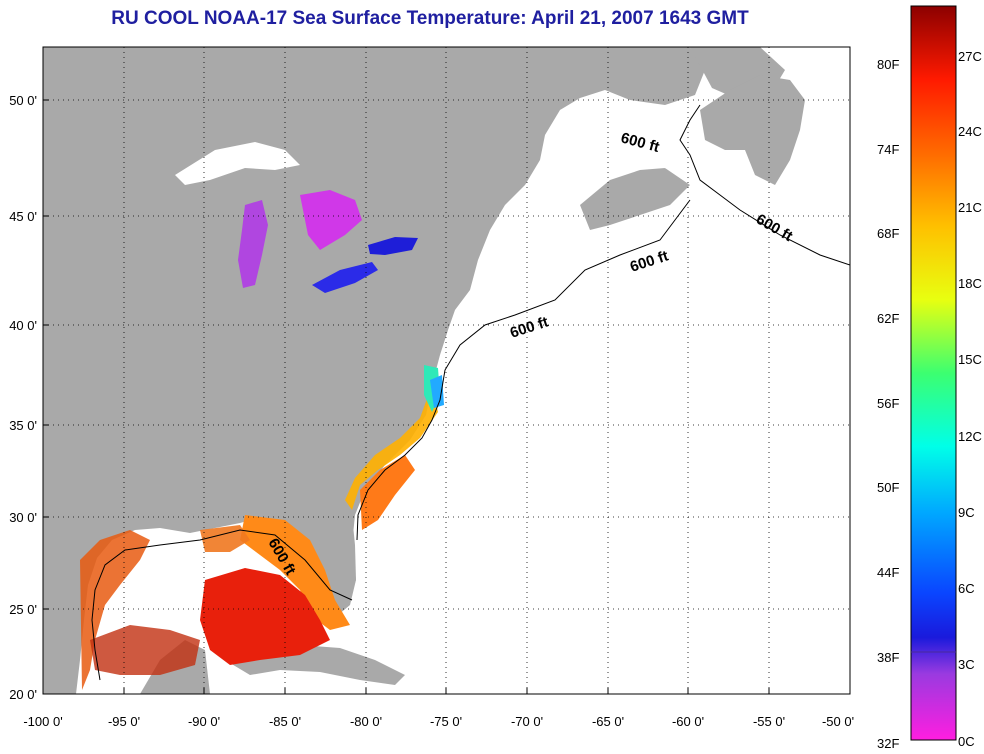 The width and height of the screenshot is (984, 754). Describe the element at coordinates (23, 325) in the screenshot. I see `lat-tick-label: 40 0'` at that location.